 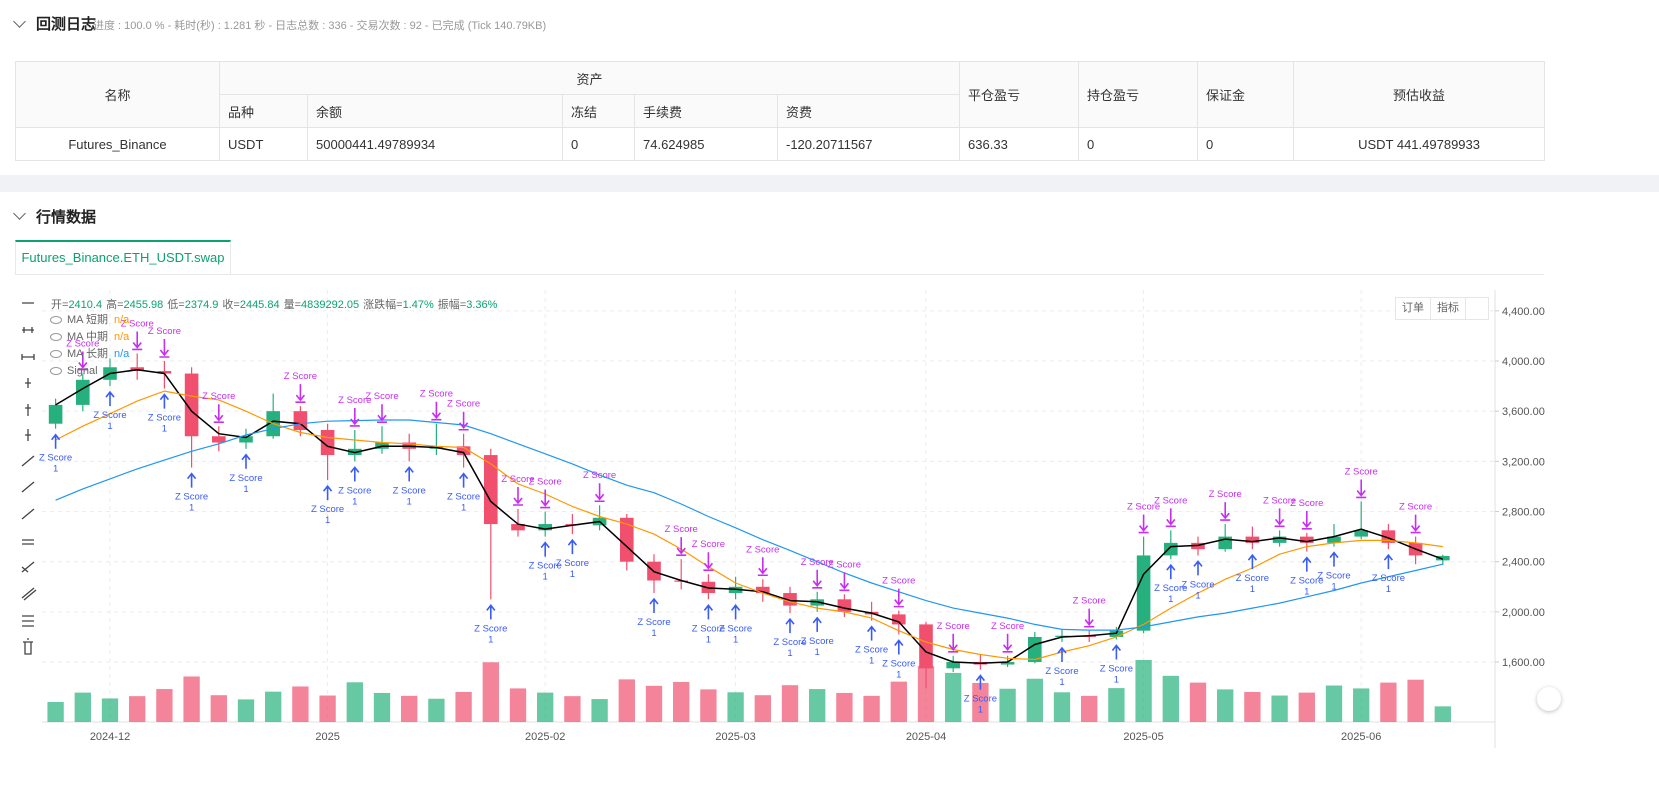 I want to click on section-title: 回测日志, so click(x=66, y=24).